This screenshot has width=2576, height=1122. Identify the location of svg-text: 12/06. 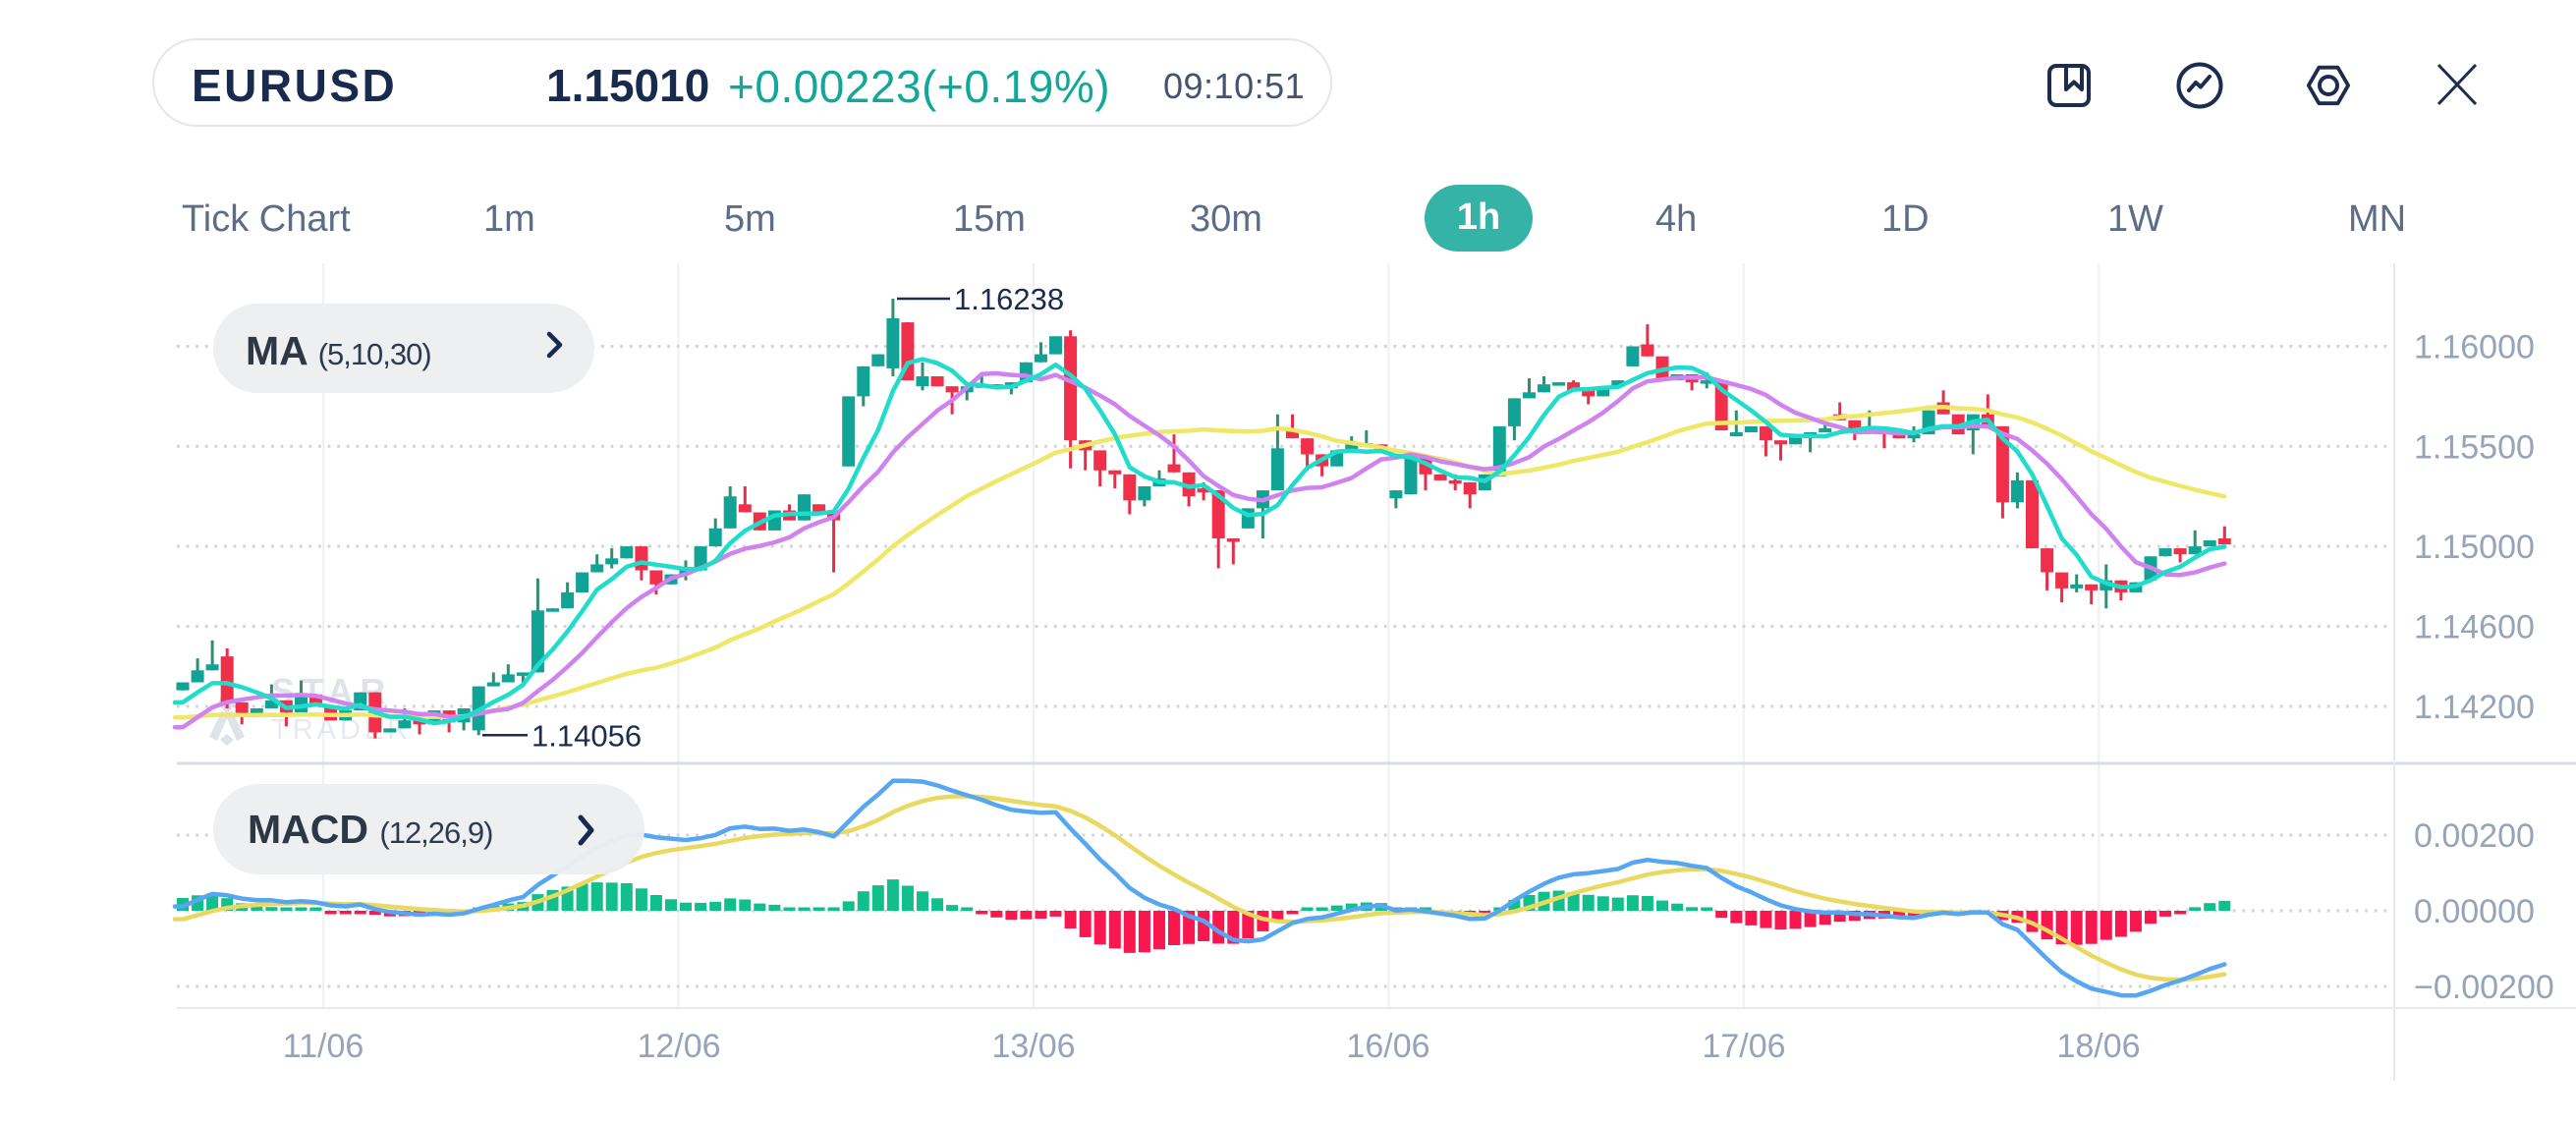
(678, 1046).